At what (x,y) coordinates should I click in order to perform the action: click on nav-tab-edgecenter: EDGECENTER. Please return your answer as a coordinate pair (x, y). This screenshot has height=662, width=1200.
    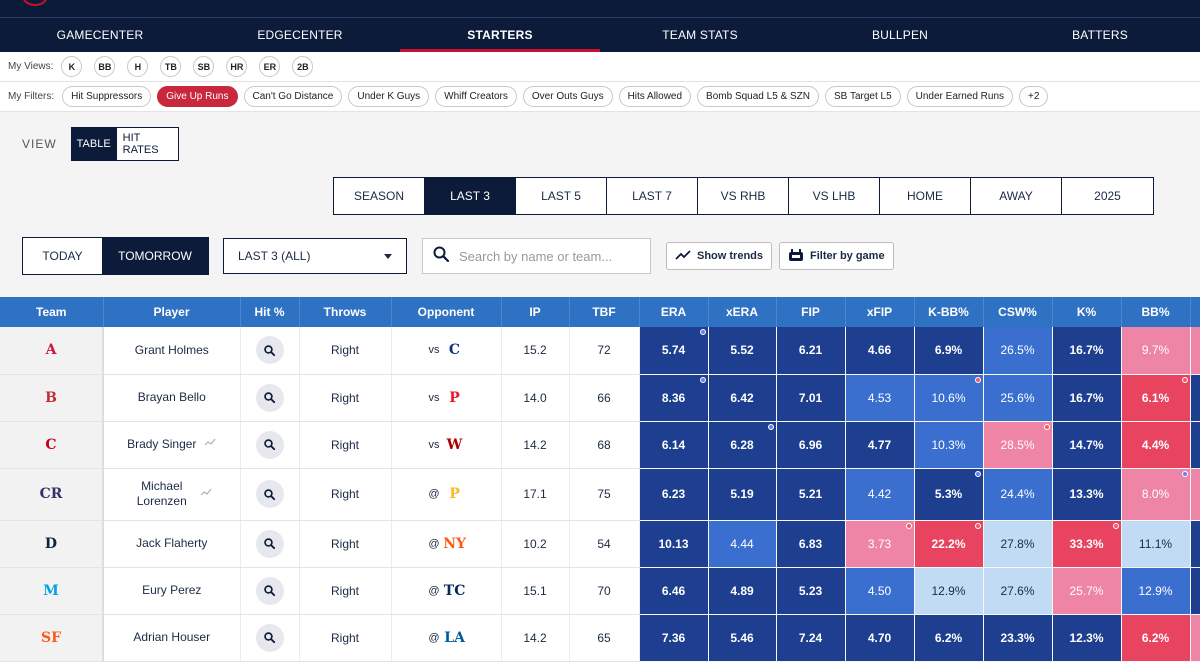
    Looking at the image, I should click on (300, 35).